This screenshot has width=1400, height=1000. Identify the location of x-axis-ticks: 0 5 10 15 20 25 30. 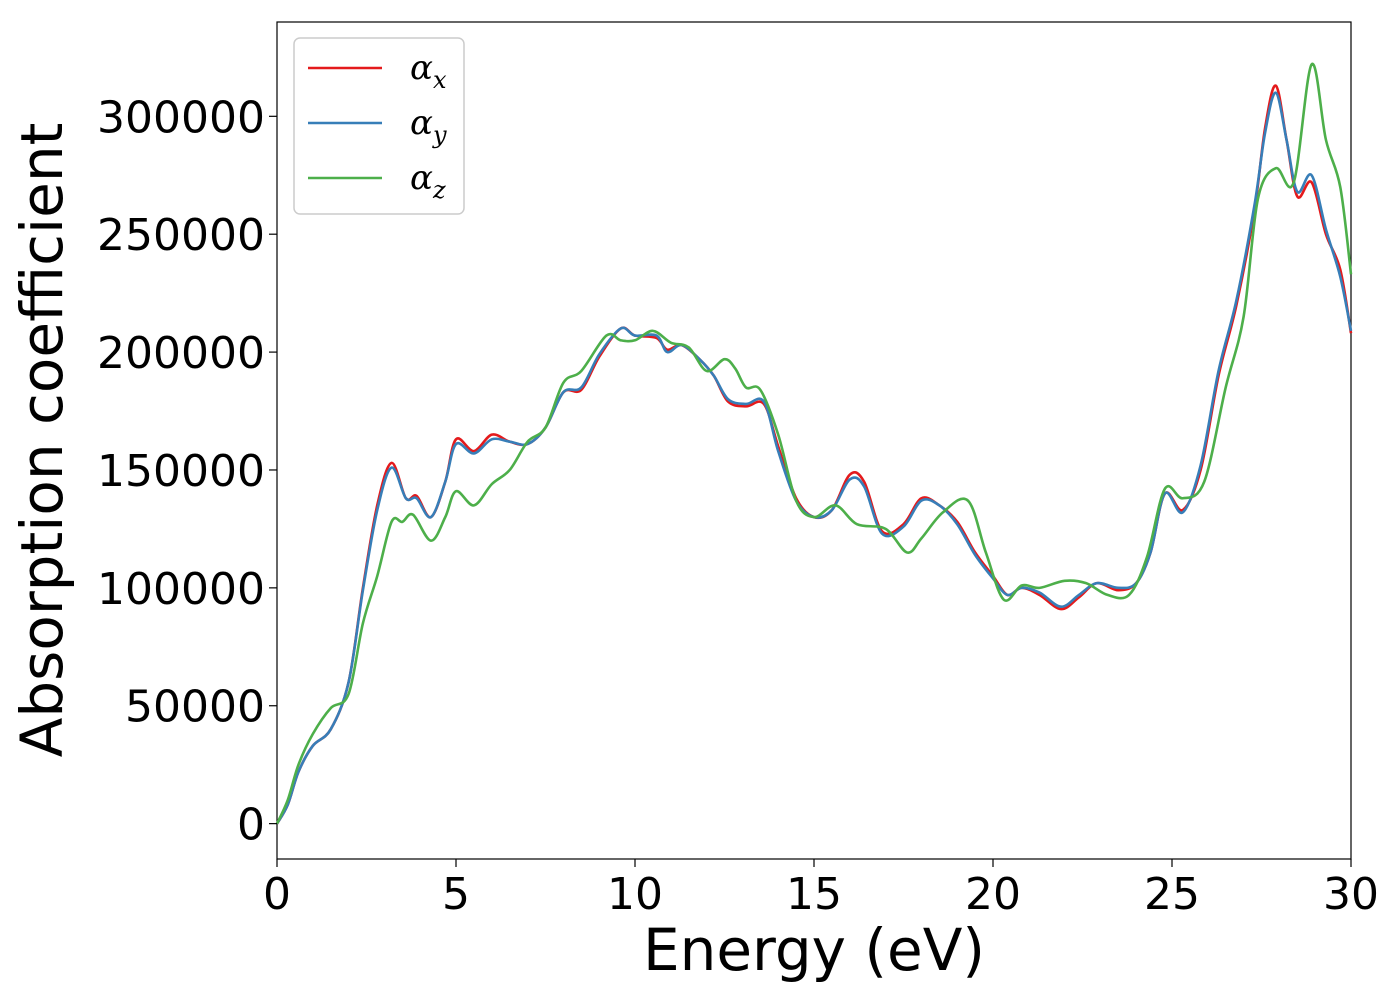
(821, 889).